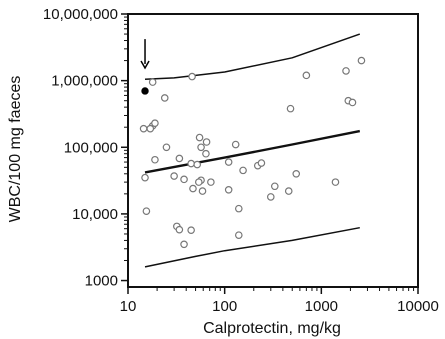  I want to click on regression-line, so click(252, 151).